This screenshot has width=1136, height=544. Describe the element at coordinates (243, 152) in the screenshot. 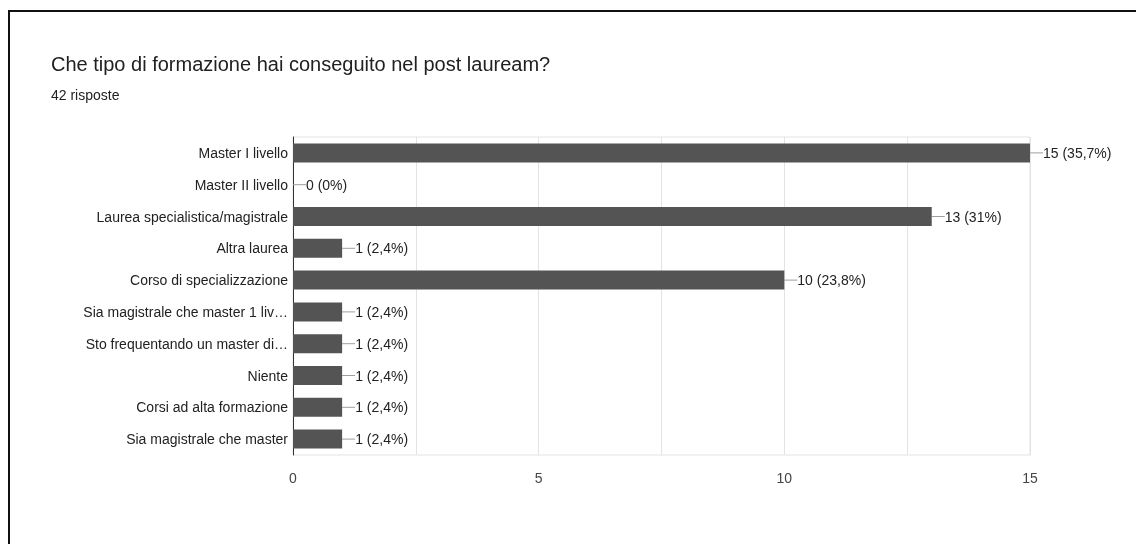

I see `y-tick-label: Master I livello` at that location.